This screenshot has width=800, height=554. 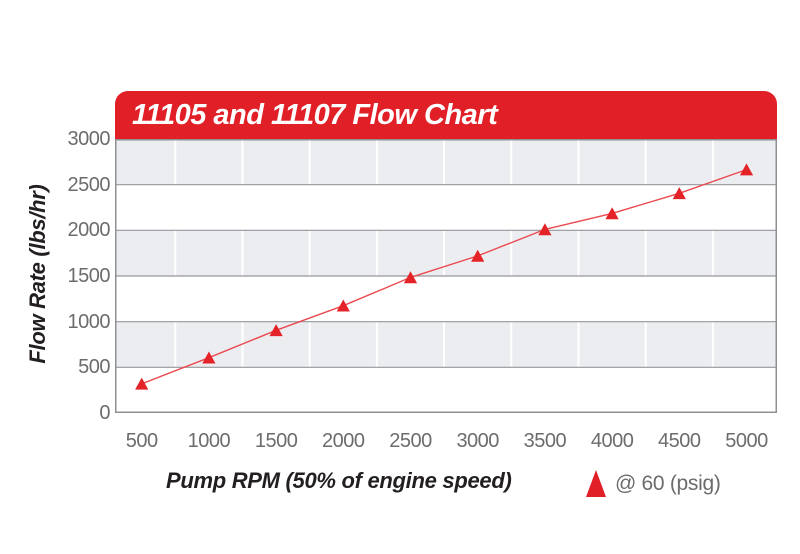 I want to click on x-tick-label: 5000, so click(x=746, y=441).